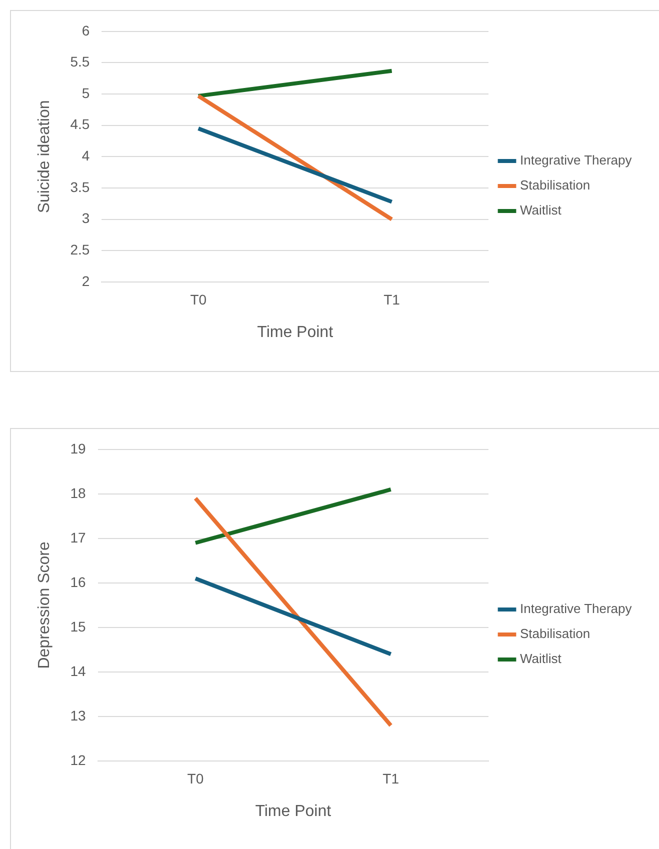 Image resolution: width=659 pixels, height=849 pixels. I want to click on y-tick-label: 2.5, so click(80, 250).